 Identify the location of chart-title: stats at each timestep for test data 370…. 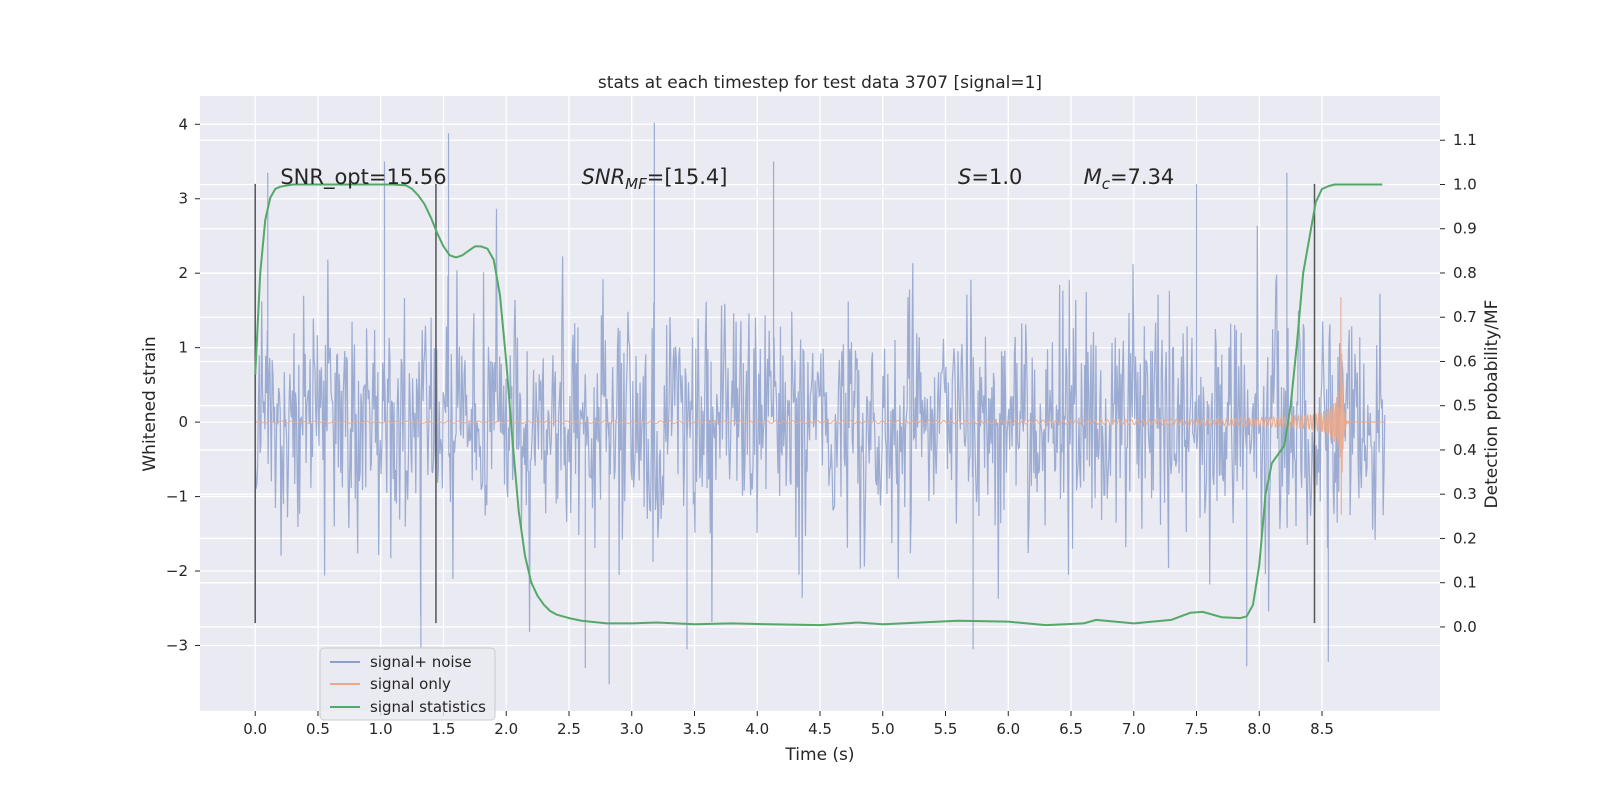
(820, 83).